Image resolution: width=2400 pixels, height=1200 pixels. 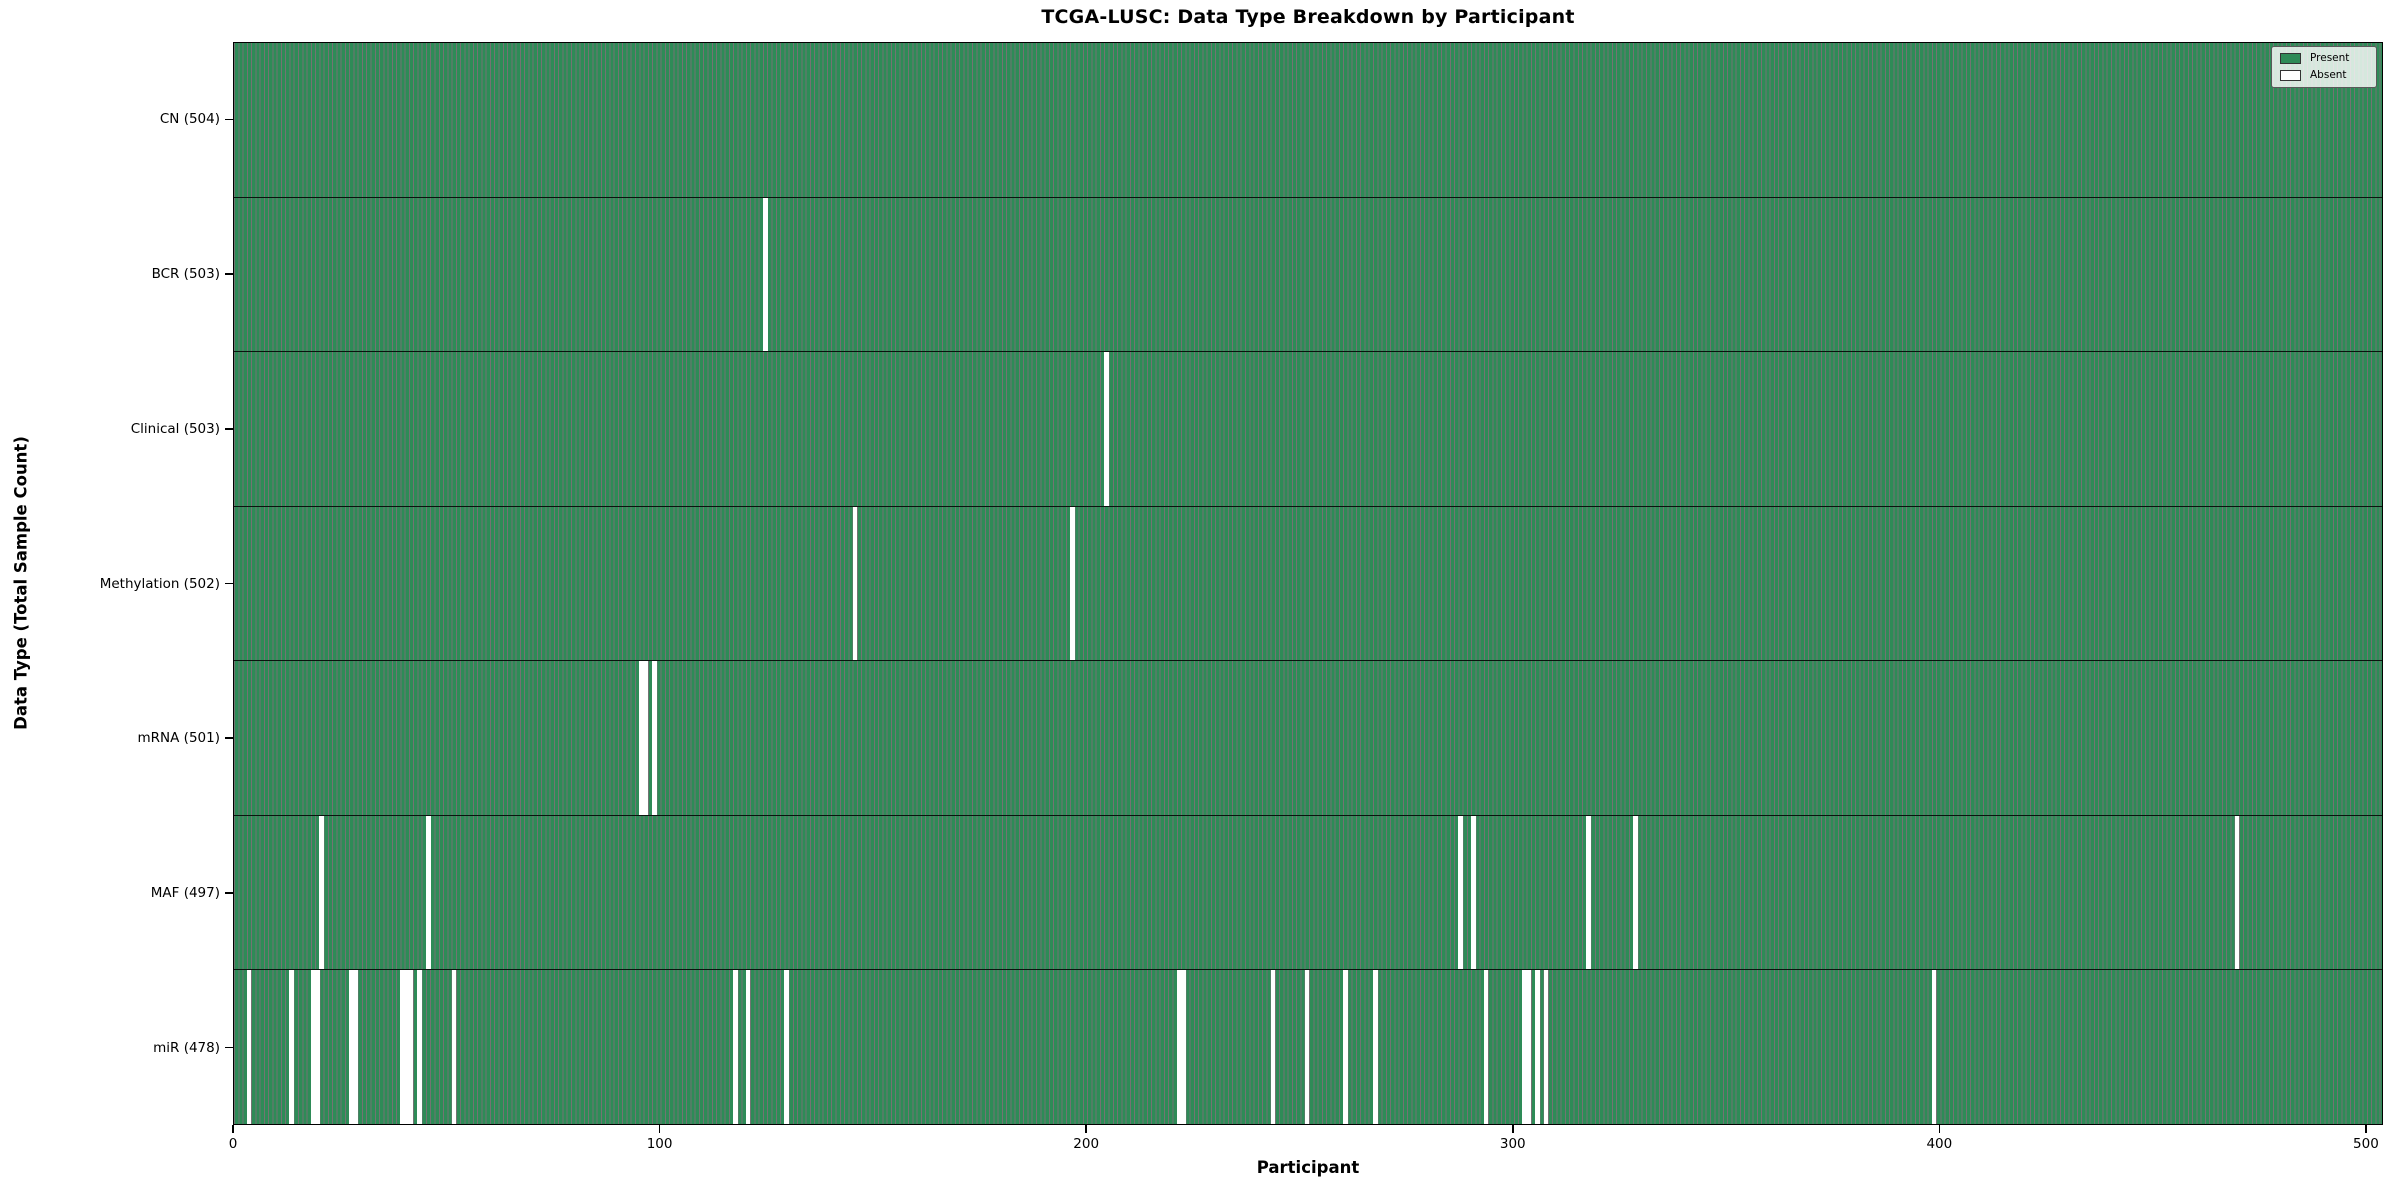 I want to click on y-tick-label-CN: CN (504), so click(x=189, y=119).